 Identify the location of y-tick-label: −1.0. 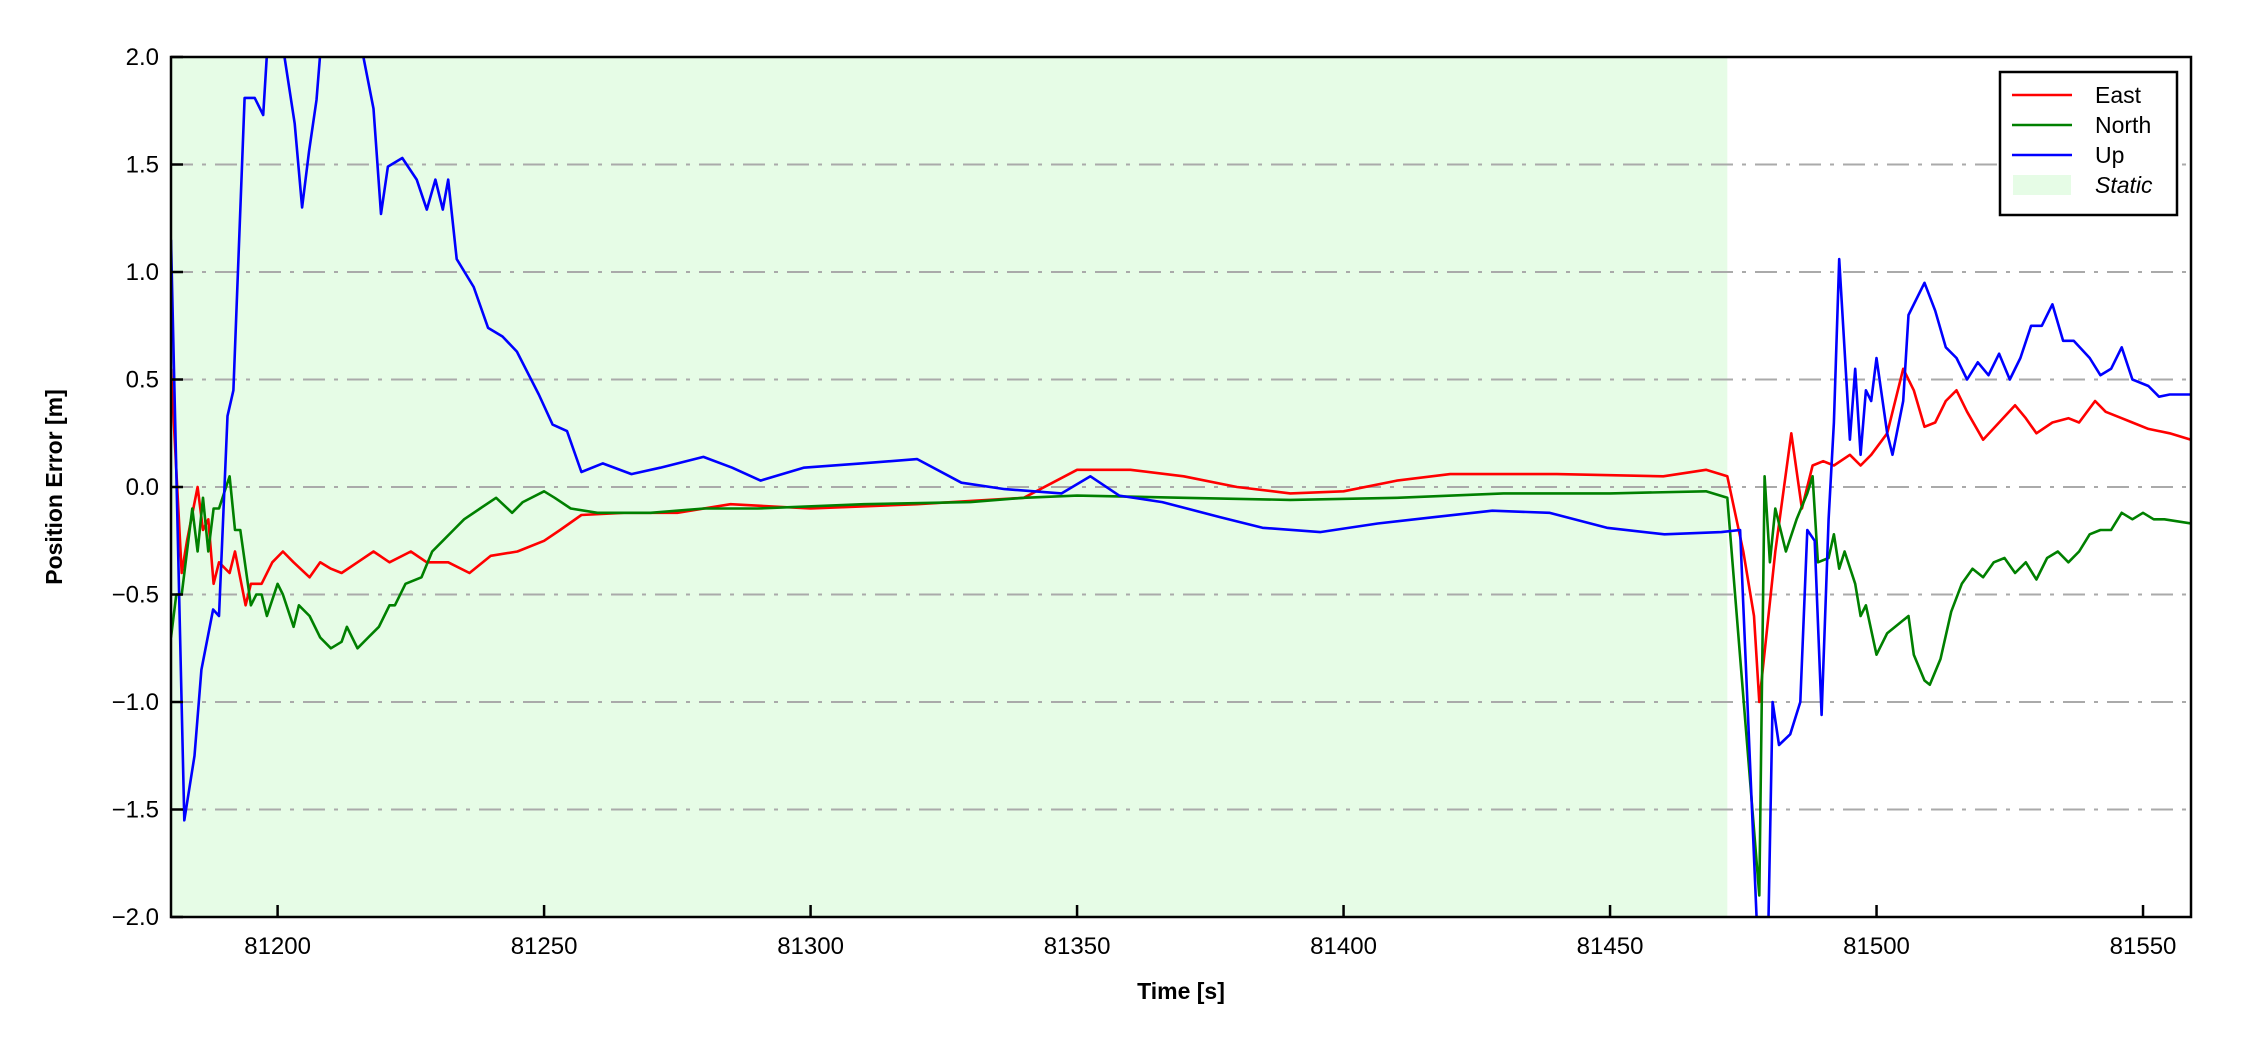
(135, 702).